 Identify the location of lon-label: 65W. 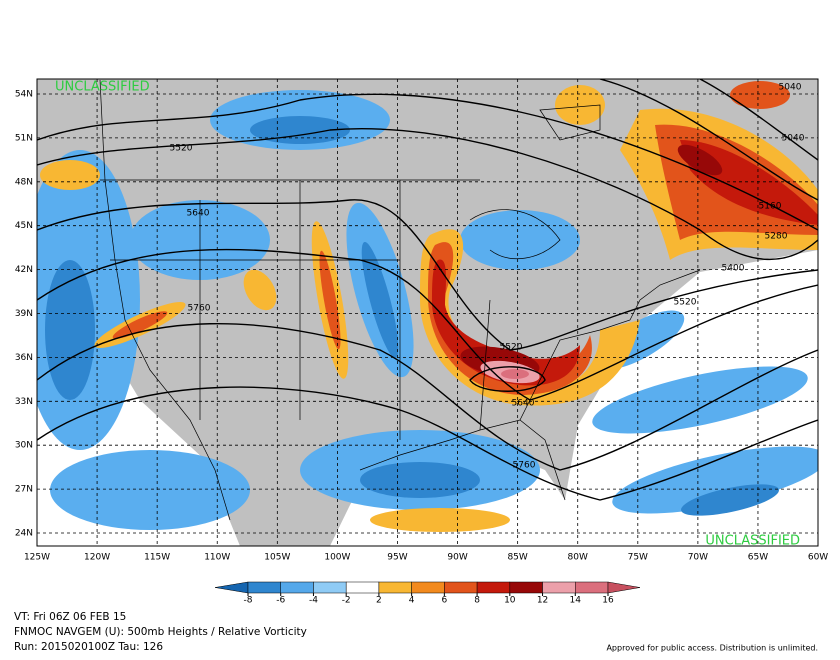
(758, 558).